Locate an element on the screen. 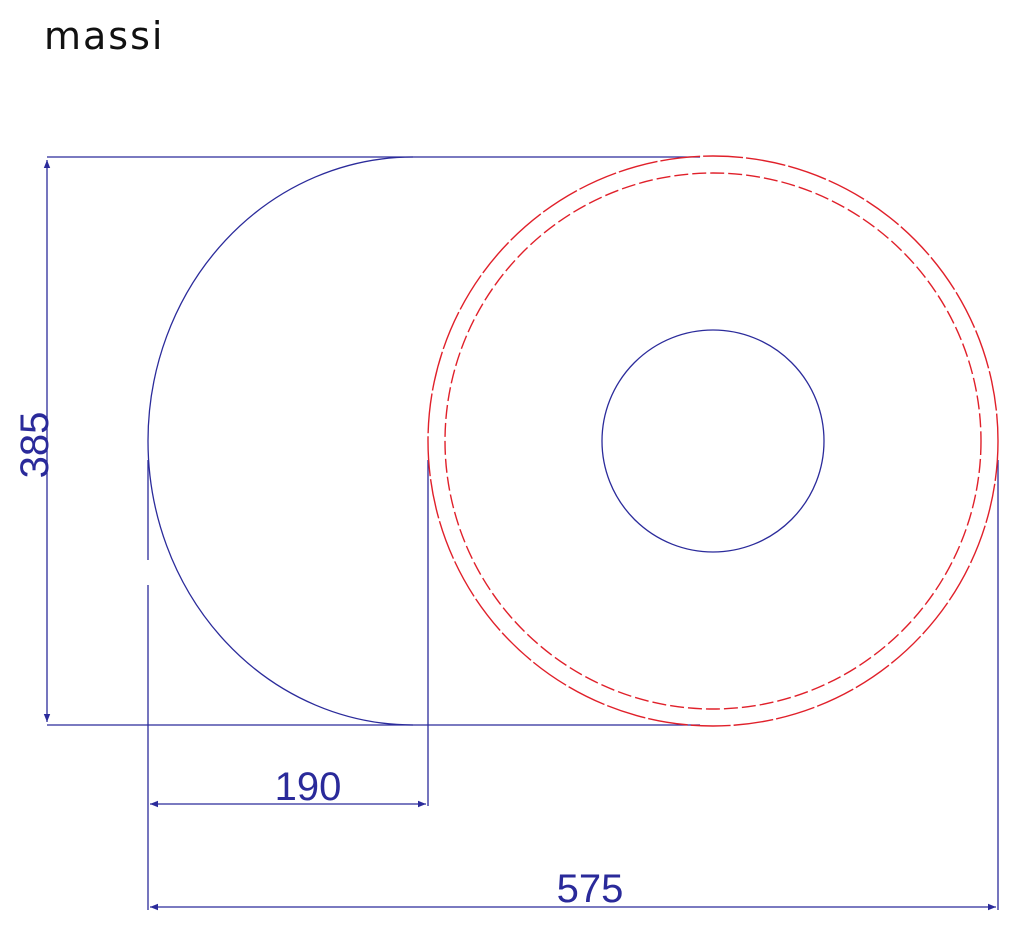 This screenshot has height=928, width=1020. height-dimension-label: 385 is located at coordinates (35, 445).